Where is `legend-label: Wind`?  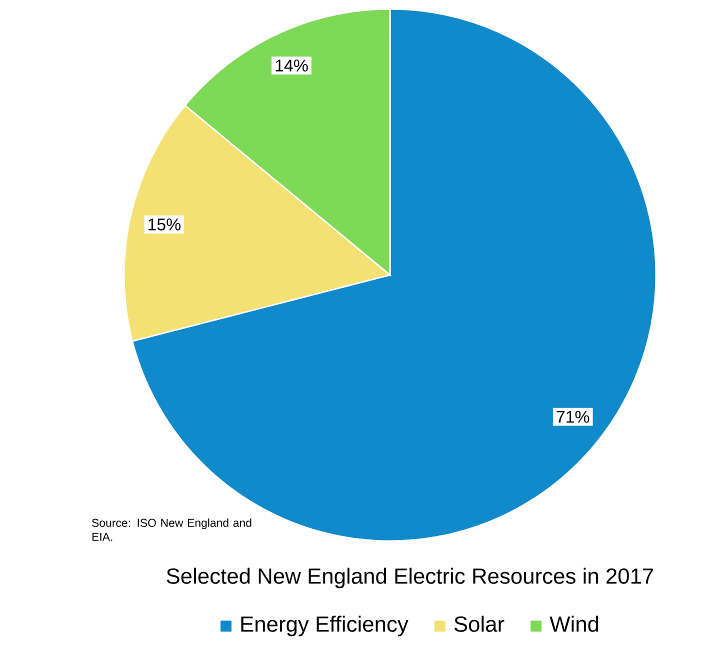 legend-label: Wind is located at coordinates (574, 624).